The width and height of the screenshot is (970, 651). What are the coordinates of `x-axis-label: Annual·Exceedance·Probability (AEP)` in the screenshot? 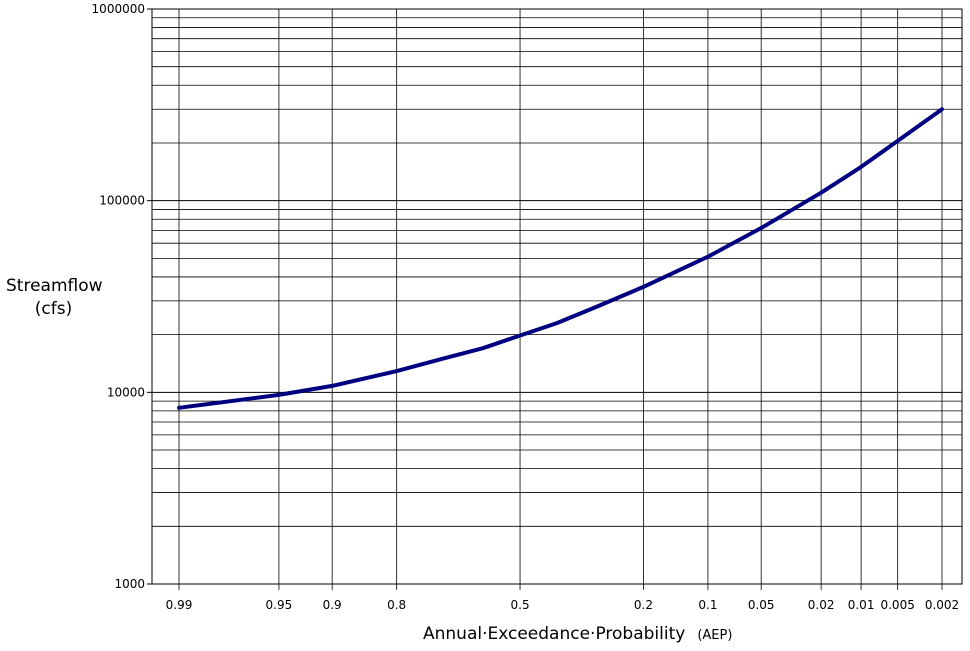 It's located at (577, 634).